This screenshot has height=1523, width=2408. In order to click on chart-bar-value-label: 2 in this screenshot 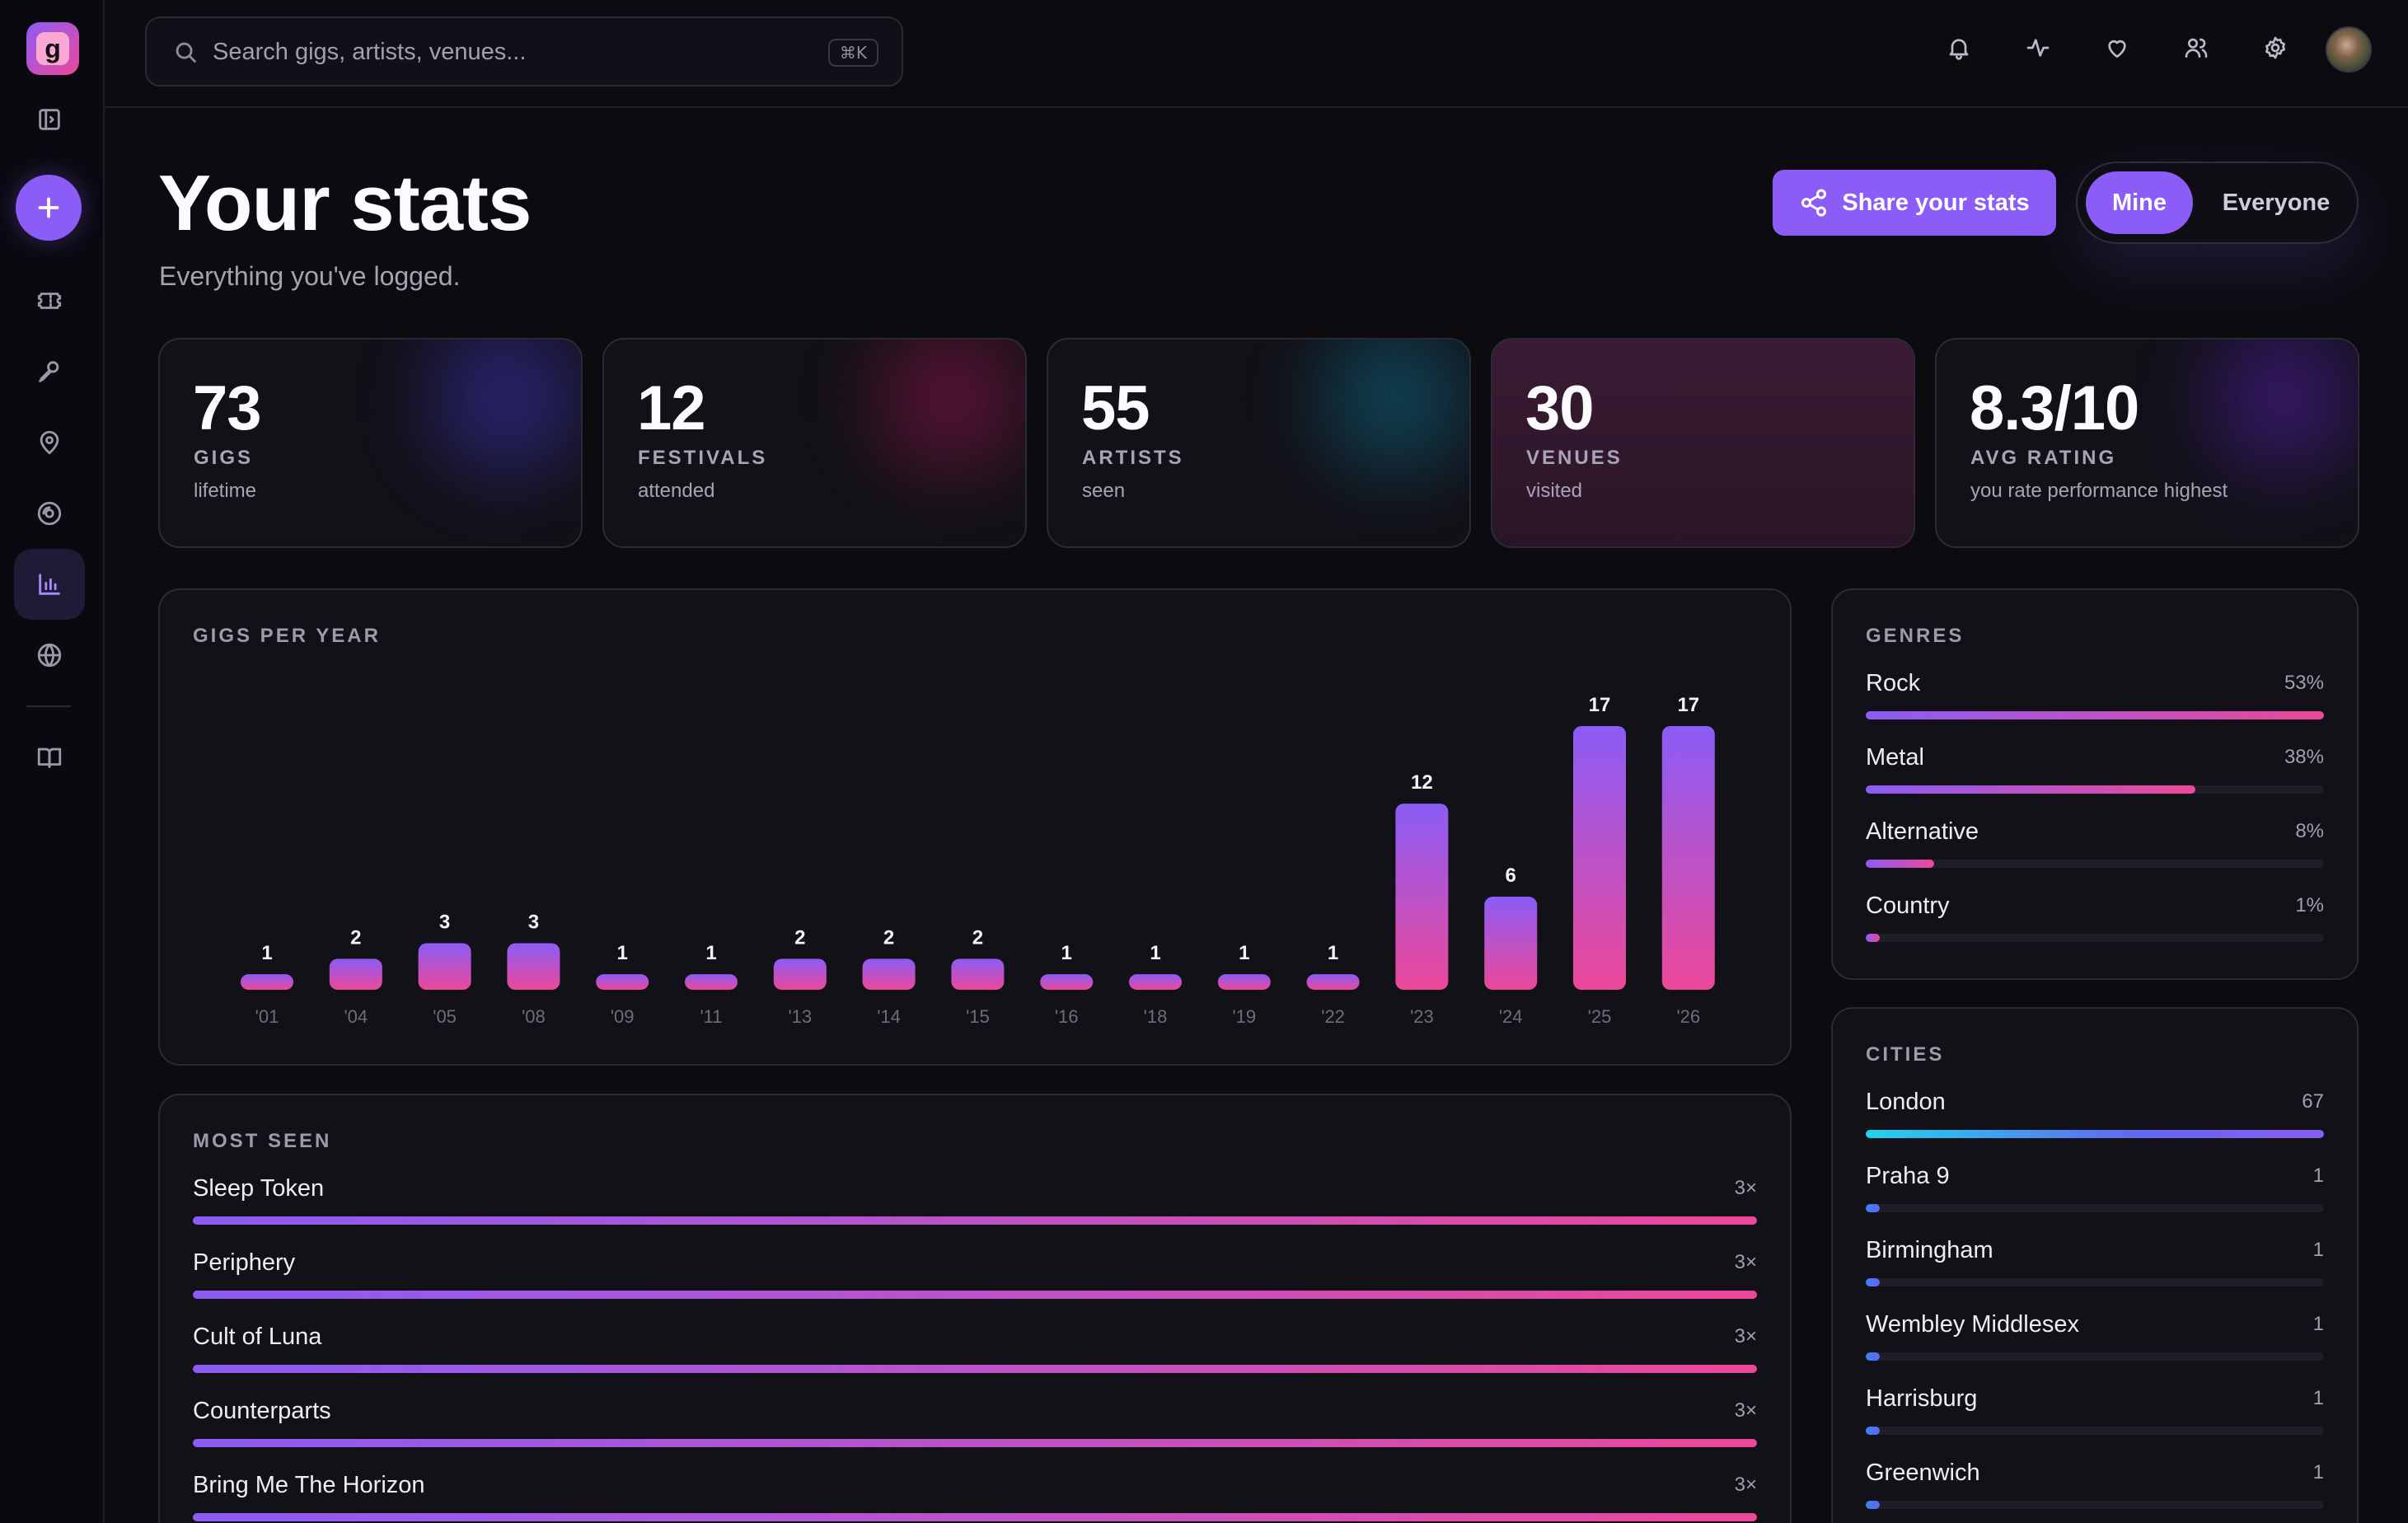, I will do `click(356, 937)`.